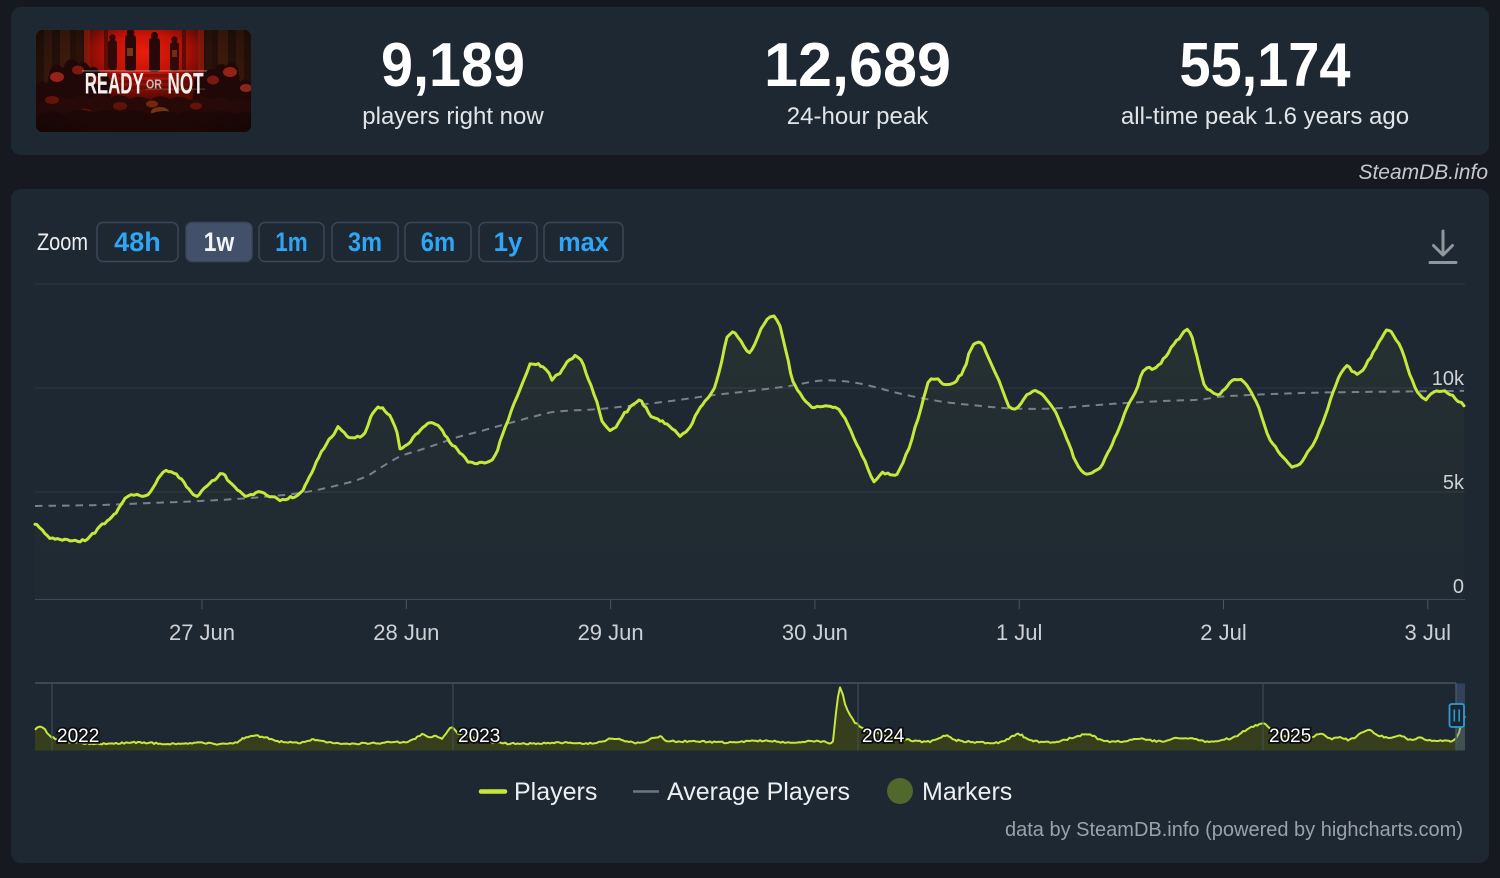 Image resolution: width=1500 pixels, height=878 pixels. I want to click on svg-text: Markers, so click(967, 792).